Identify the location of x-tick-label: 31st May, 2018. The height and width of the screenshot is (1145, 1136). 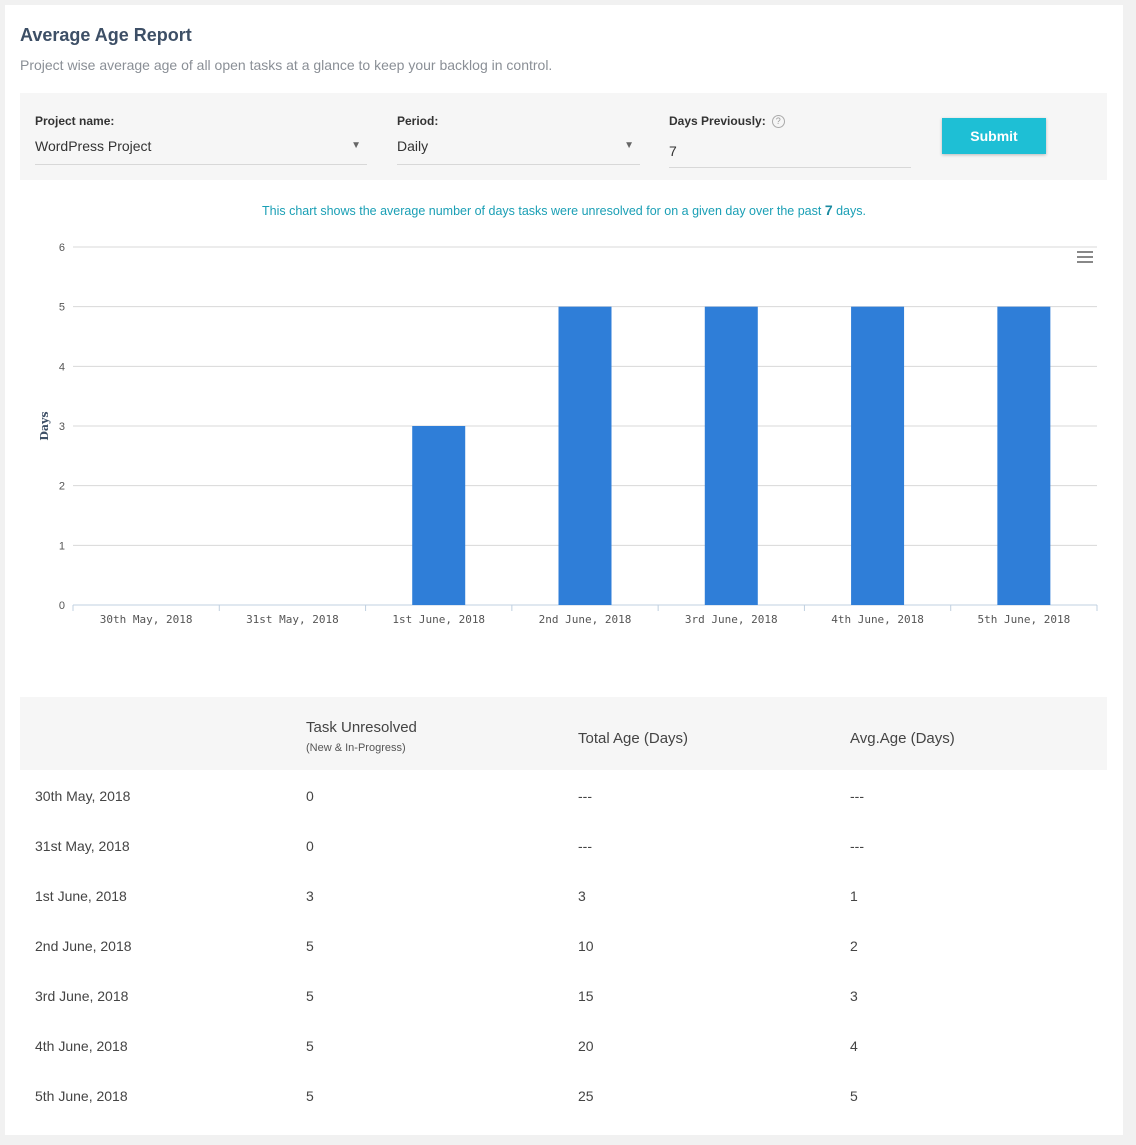
(292, 619).